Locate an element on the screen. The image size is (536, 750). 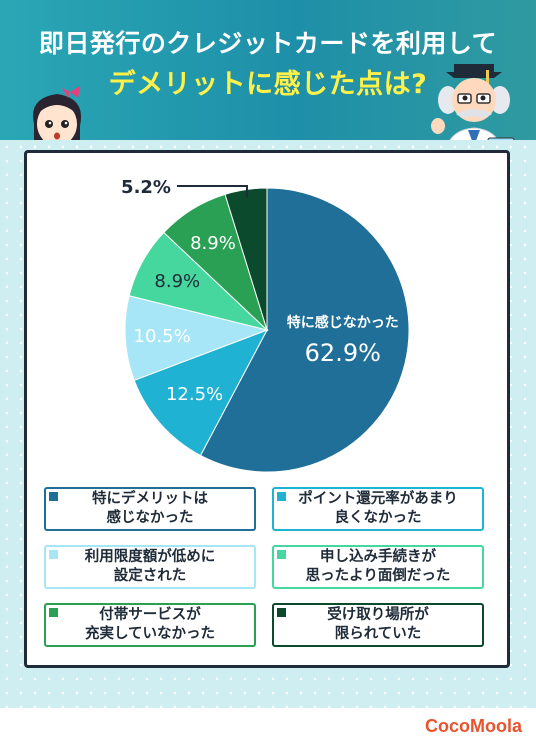
legend-label-line1: 利用限度額が低めに is located at coordinates (150, 557).